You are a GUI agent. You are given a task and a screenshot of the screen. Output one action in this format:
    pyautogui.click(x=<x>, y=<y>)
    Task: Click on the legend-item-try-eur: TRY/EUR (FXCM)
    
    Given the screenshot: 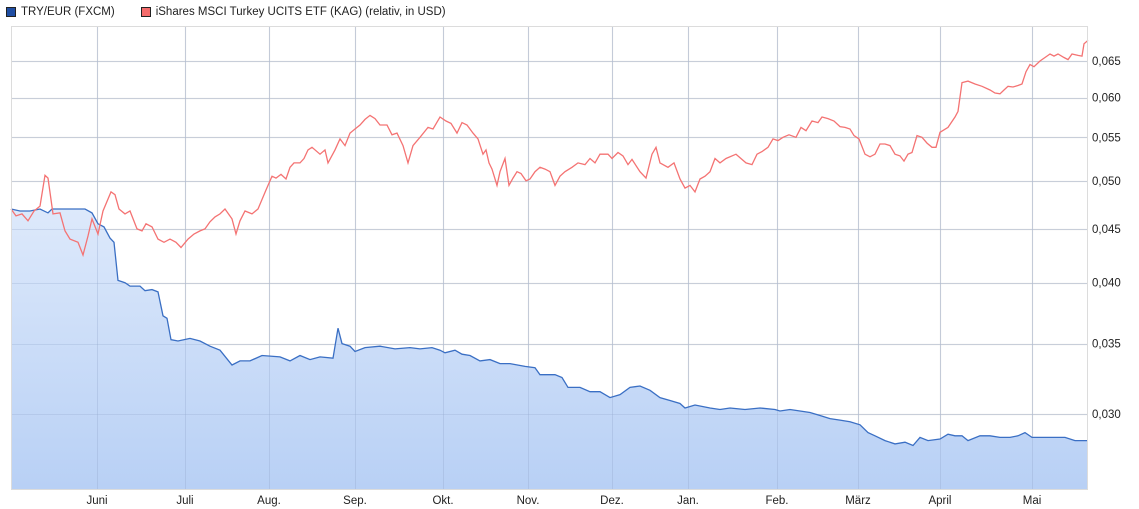 What is the action you would take?
    pyautogui.click(x=60, y=12)
    